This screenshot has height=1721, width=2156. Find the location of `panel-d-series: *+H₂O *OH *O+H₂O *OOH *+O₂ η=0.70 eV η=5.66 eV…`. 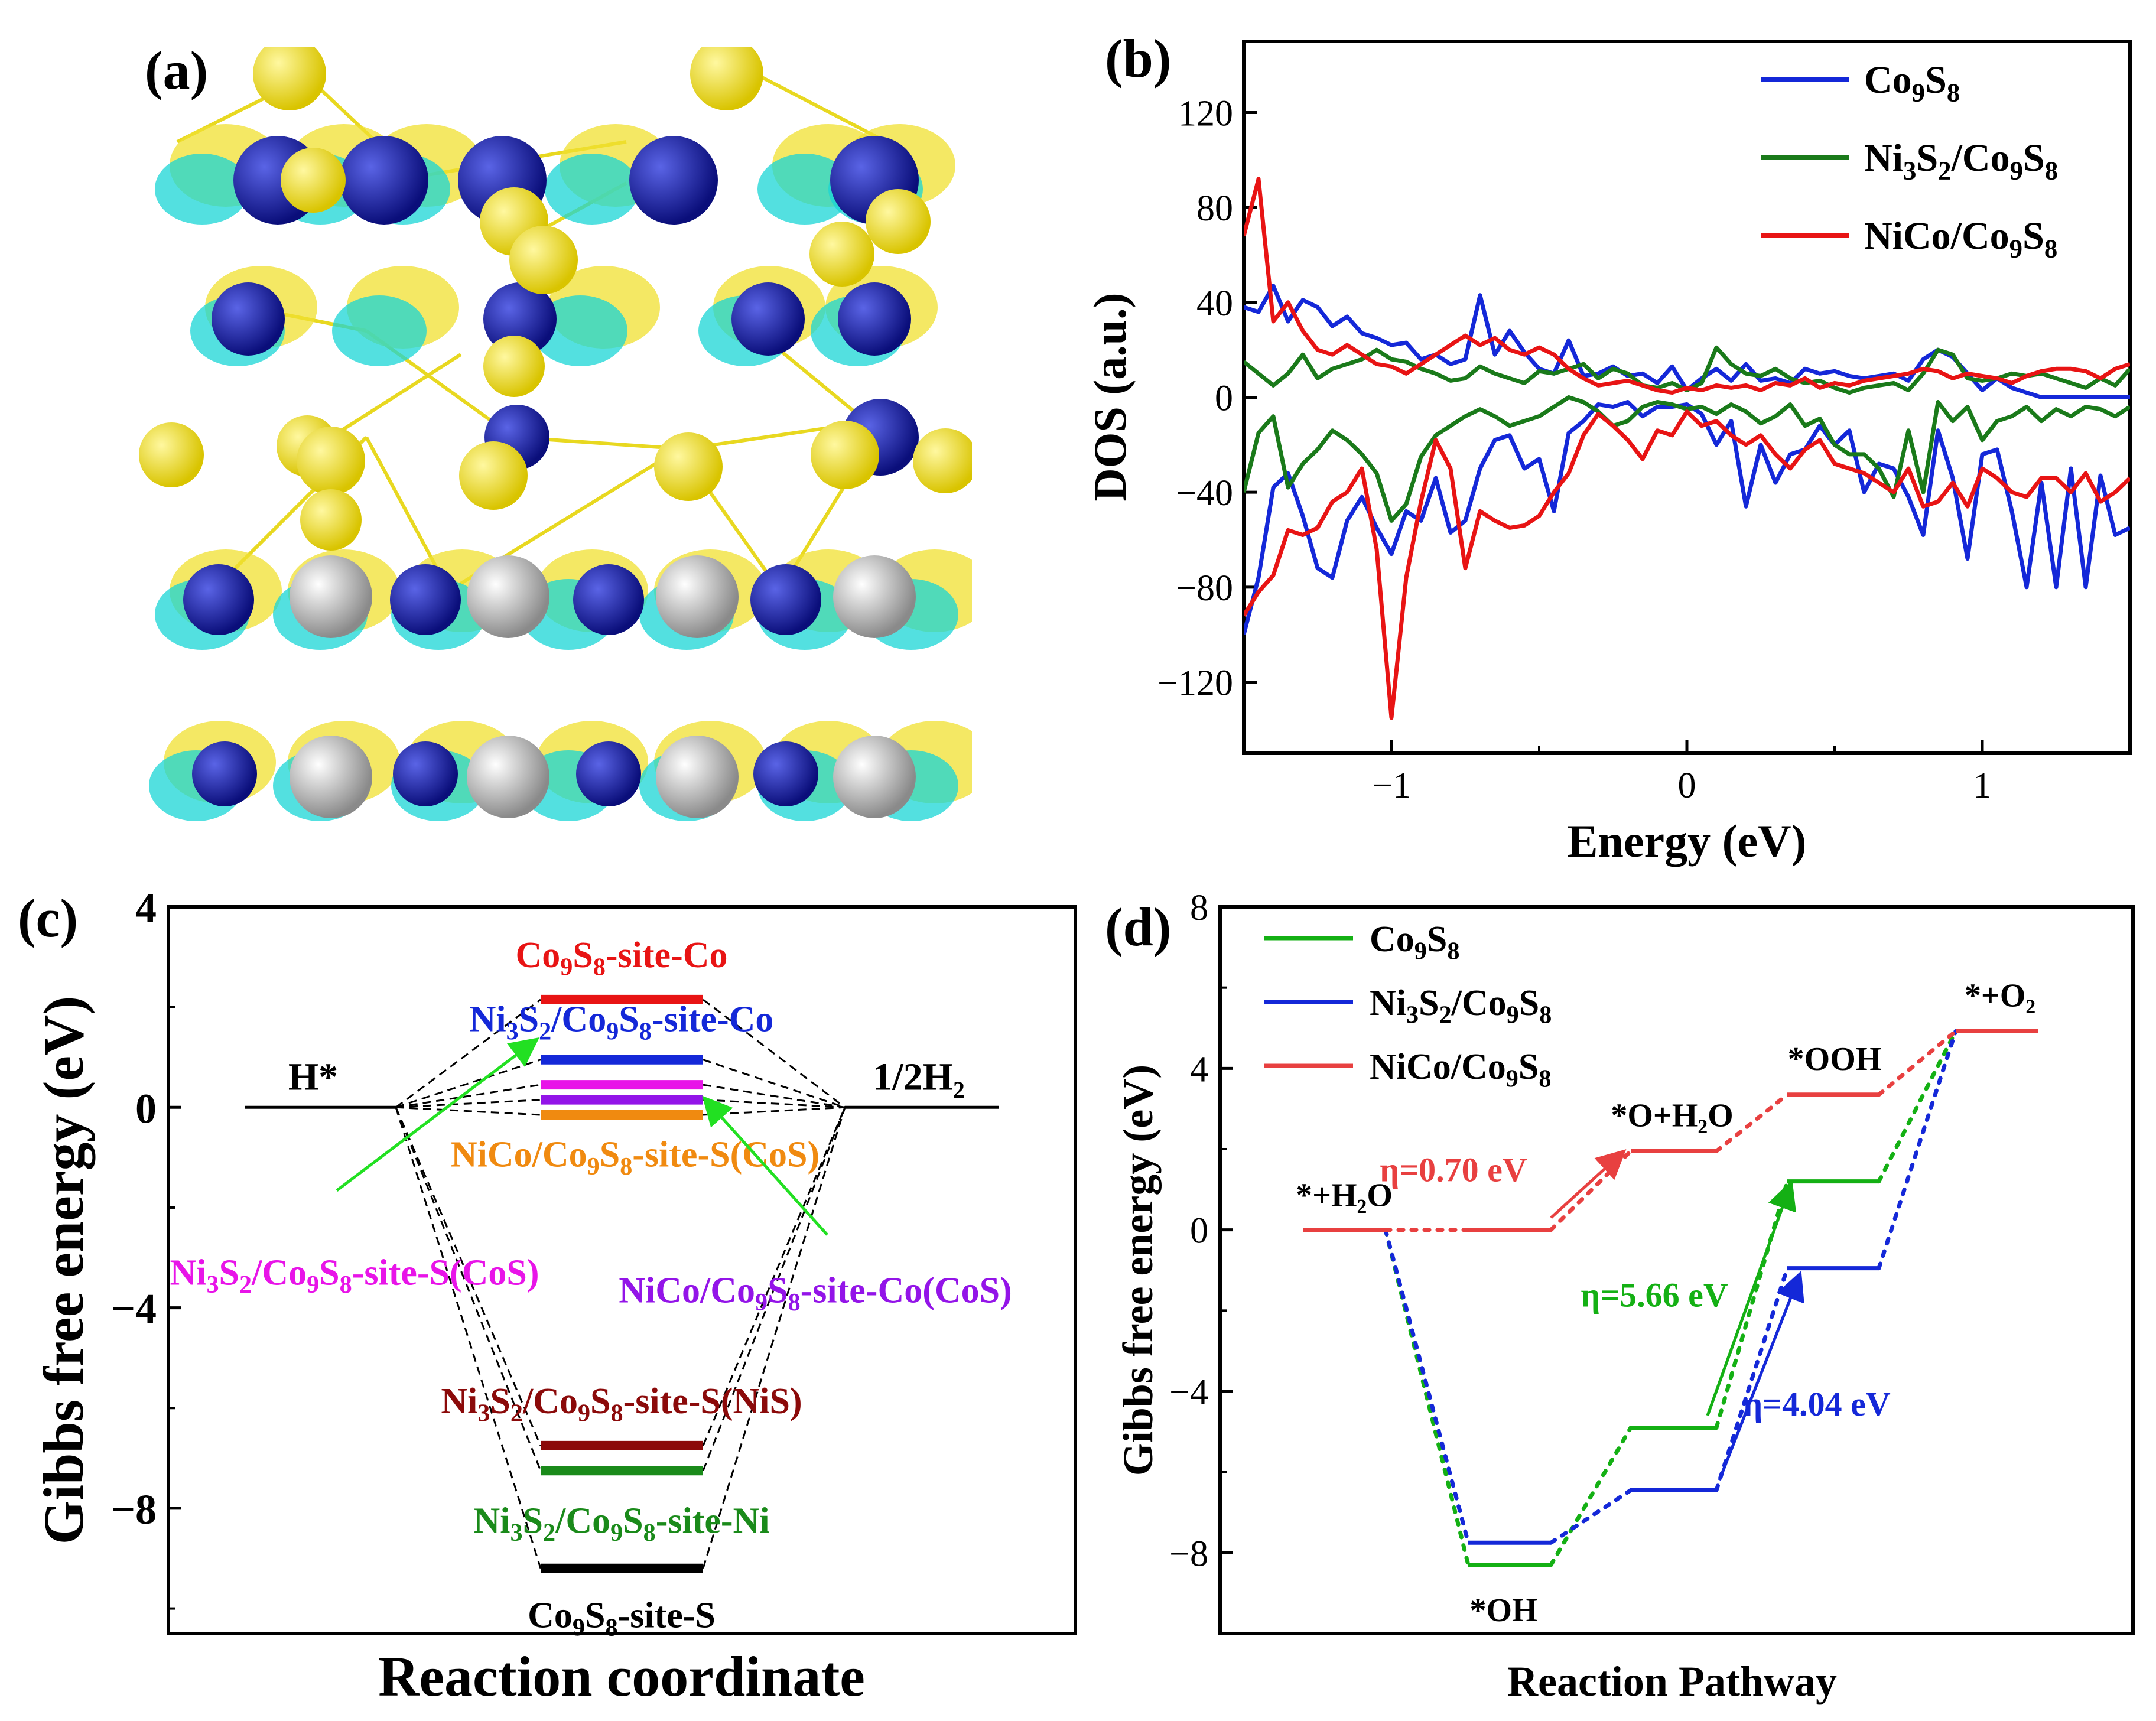

panel-d-series: *+H₂O *OH *O+H₂O *OOH *+O₂ η=0.70 eV η=5.66 eV… is located at coordinates (1667, 1303).